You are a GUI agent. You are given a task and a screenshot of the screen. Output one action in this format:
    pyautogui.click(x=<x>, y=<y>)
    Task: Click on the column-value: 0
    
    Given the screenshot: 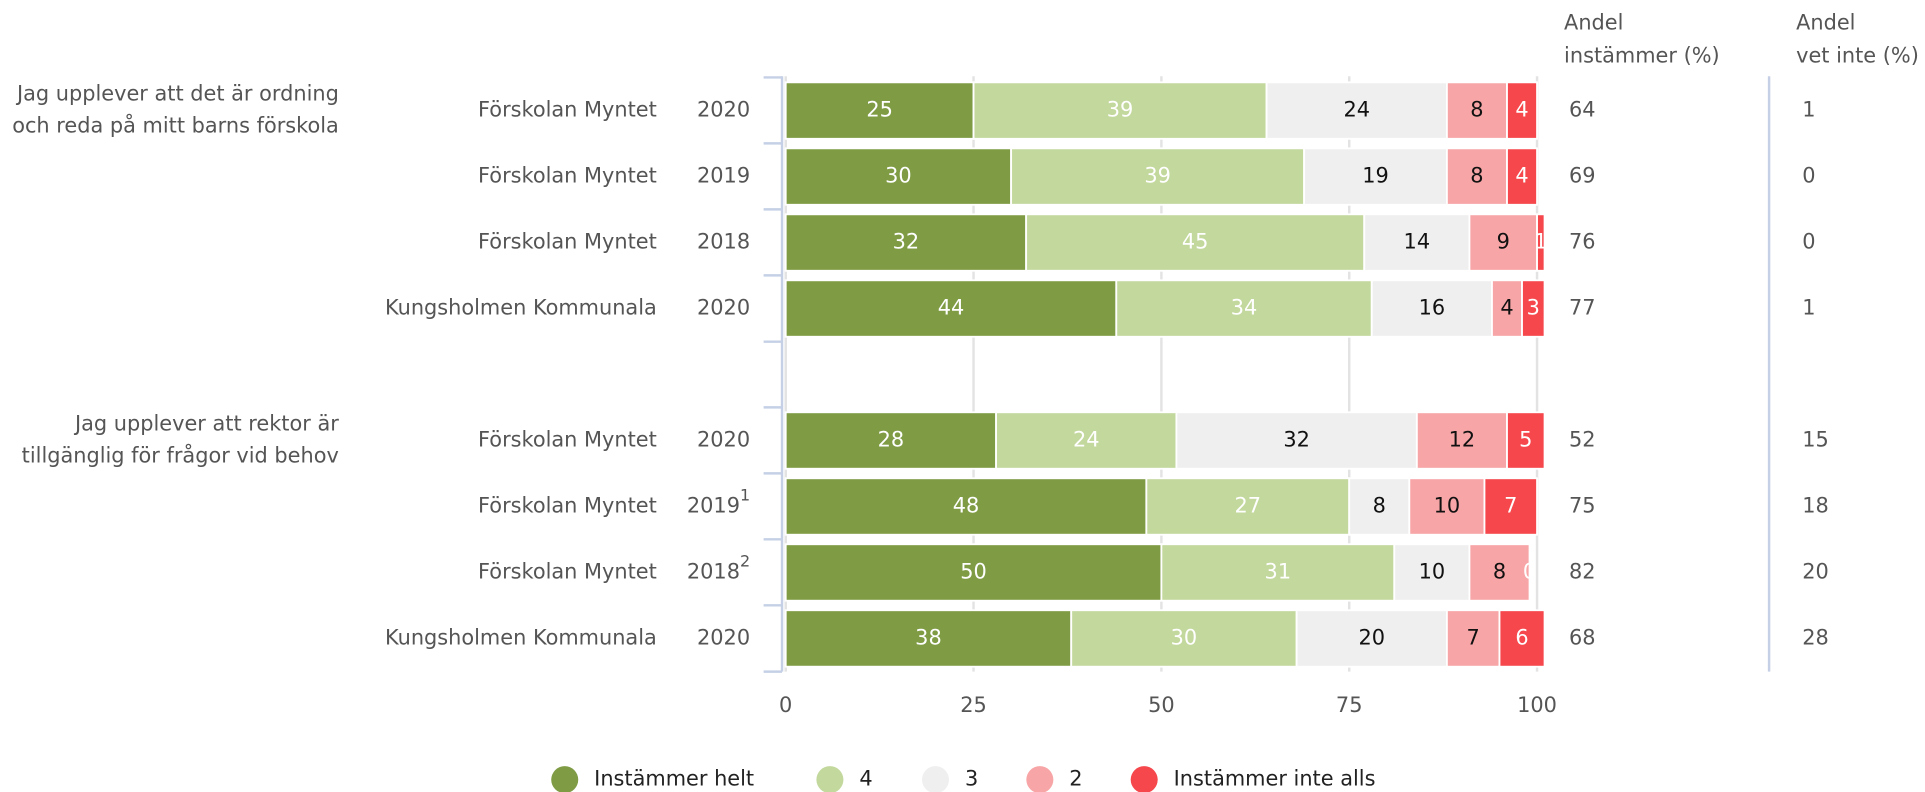 What is the action you would take?
    pyautogui.click(x=1808, y=176)
    